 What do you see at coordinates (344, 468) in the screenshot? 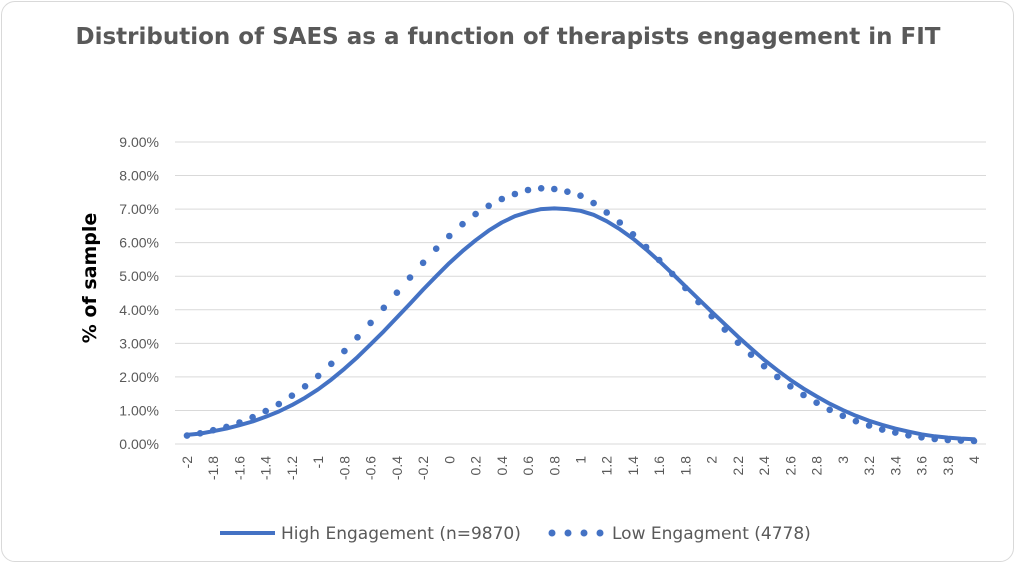
I see `x-tick-label: -0.8` at bounding box center [344, 468].